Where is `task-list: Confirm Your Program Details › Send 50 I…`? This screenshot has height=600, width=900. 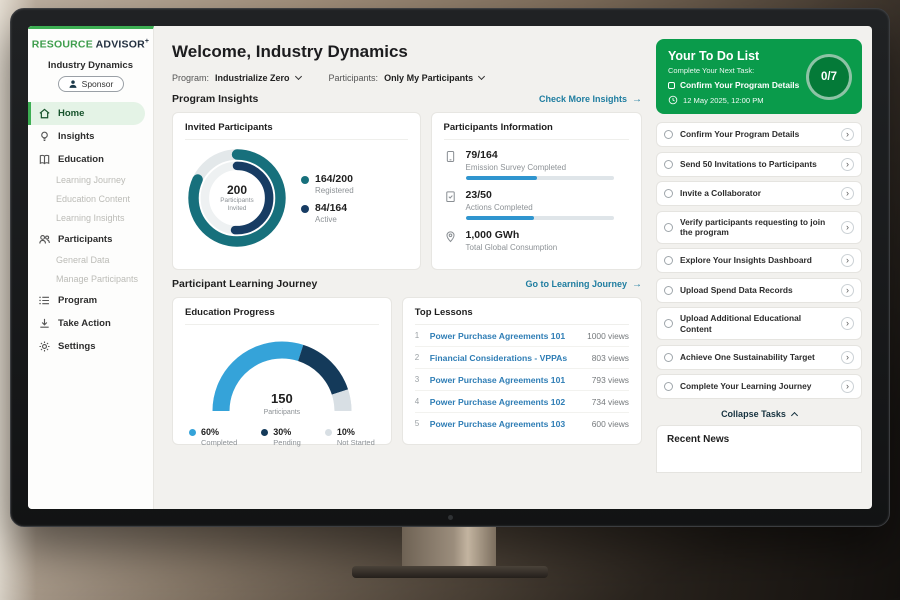
task-list: Confirm Your Program Details › Send 50 I… is located at coordinates (759, 260).